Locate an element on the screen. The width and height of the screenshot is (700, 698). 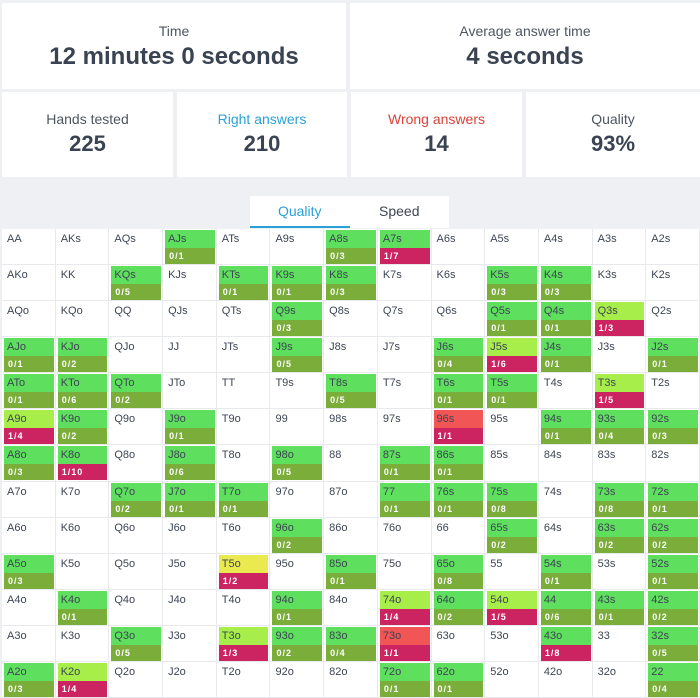
hand-cell: 53s is located at coordinates (619, 571).